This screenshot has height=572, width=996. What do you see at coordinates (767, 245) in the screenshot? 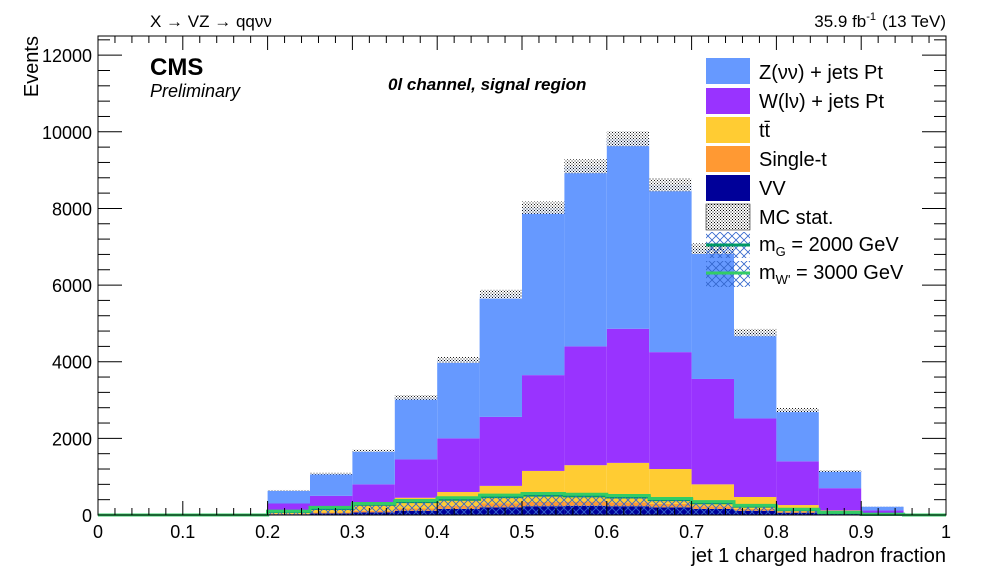
I see `signal-g-label-main: m` at bounding box center [767, 245].